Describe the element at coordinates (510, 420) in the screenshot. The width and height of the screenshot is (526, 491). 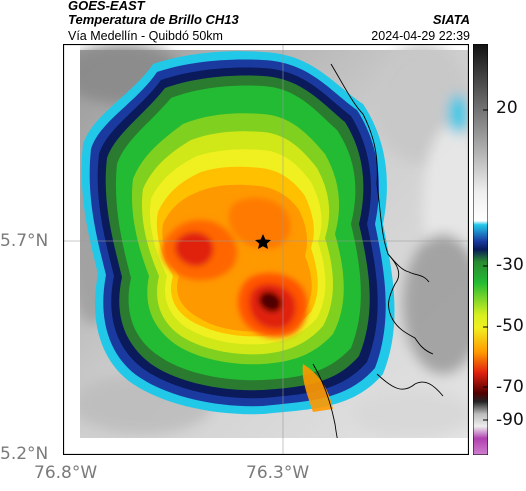
I see `colorbar-tick-minus90: -90` at that location.